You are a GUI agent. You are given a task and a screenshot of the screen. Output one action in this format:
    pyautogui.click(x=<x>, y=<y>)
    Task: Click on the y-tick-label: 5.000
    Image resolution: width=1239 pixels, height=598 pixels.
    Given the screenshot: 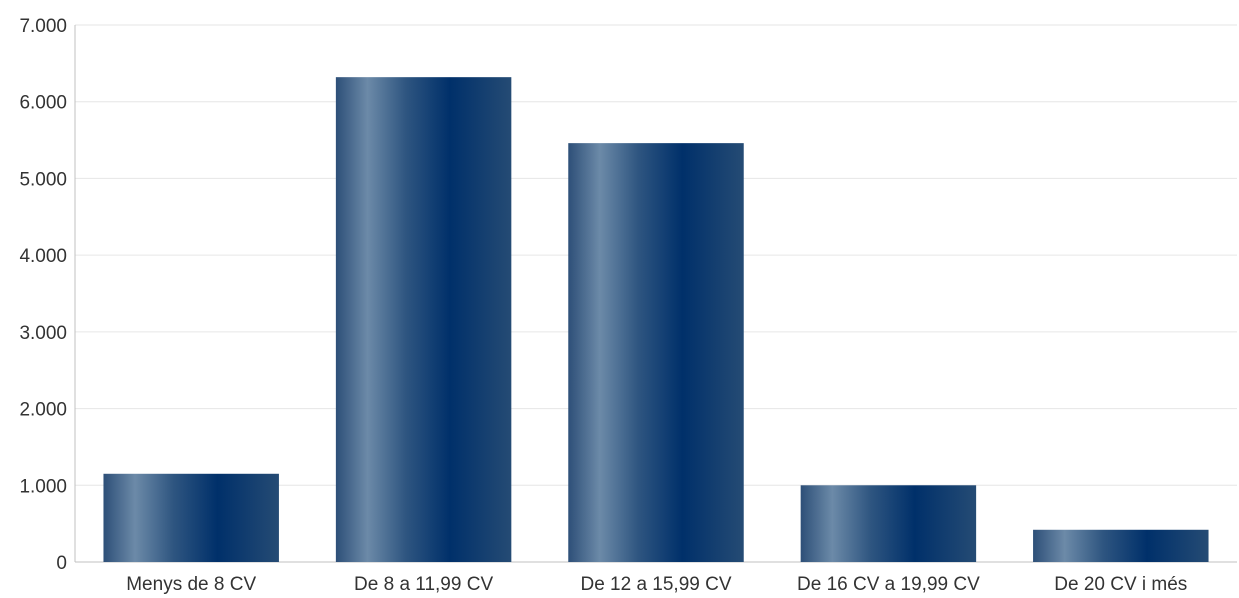 What is the action you would take?
    pyautogui.click(x=43, y=179)
    